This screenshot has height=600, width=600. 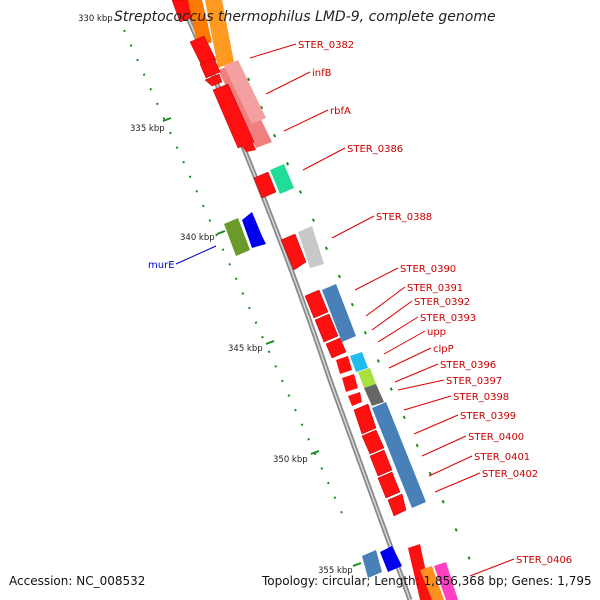 I want to click on label-connector-blue, so click(x=196, y=255).